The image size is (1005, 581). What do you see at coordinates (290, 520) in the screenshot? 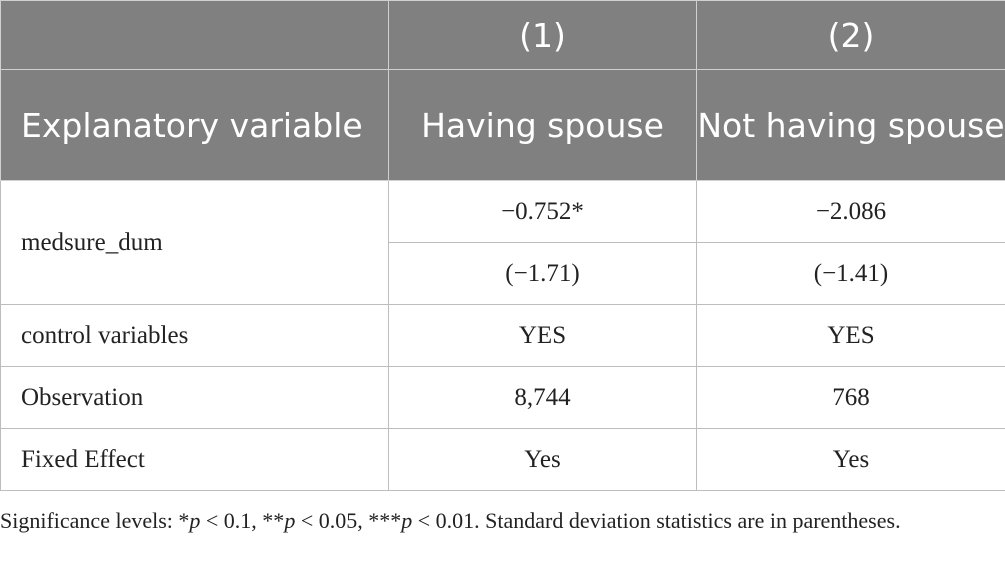
I see `note-p-symbol-2: p` at bounding box center [290, 520].